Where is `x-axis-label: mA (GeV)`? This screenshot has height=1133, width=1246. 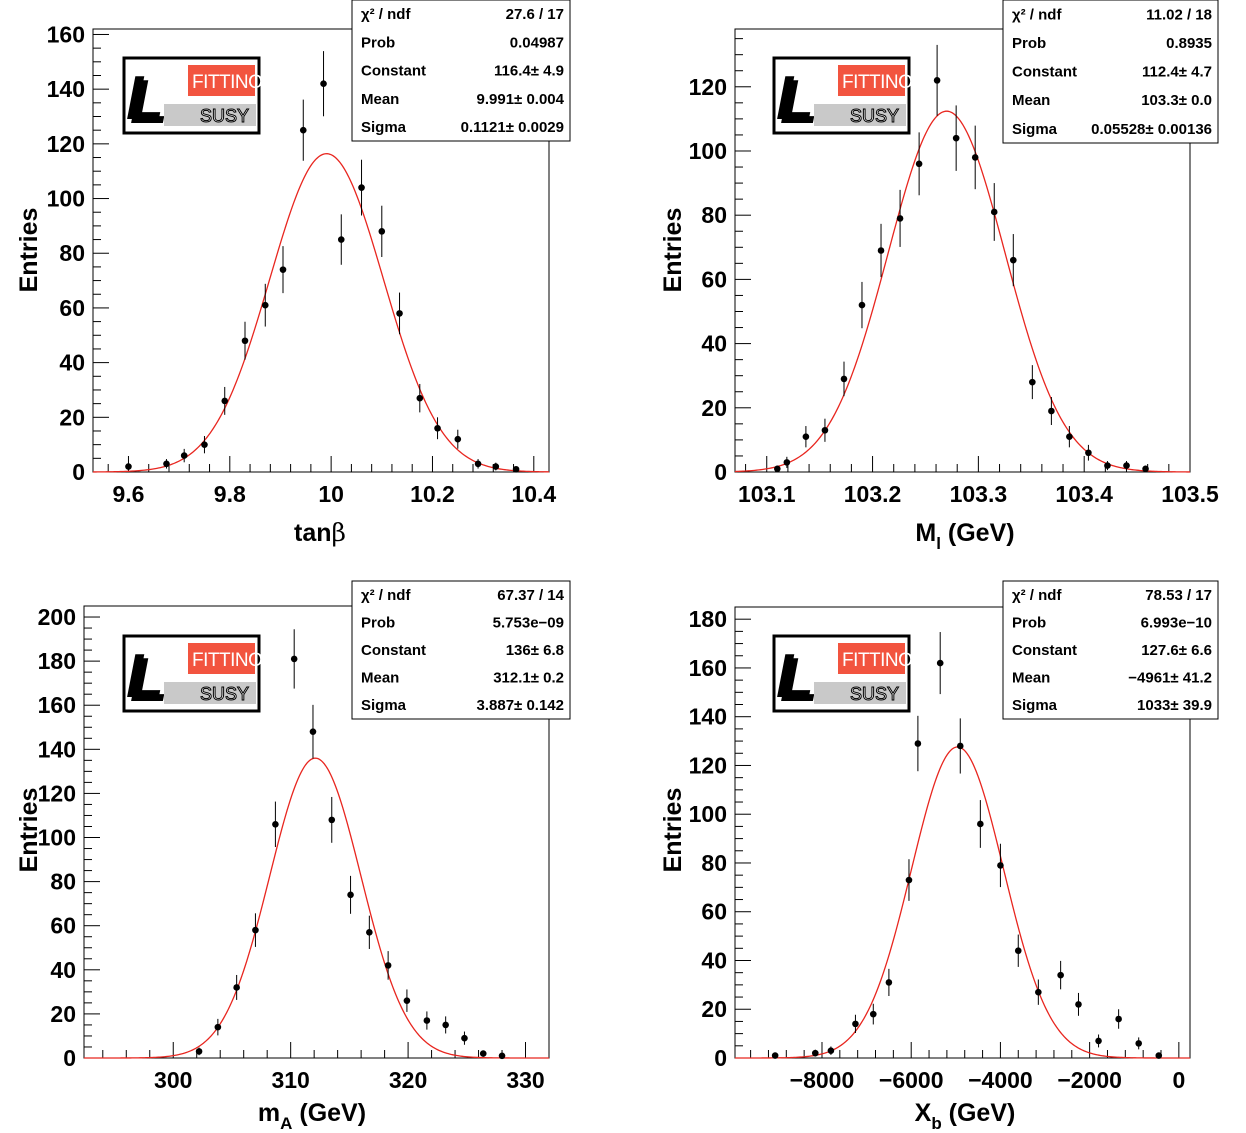
x-axis-label: mA (GeV) is located at coordinates (312, 1116).